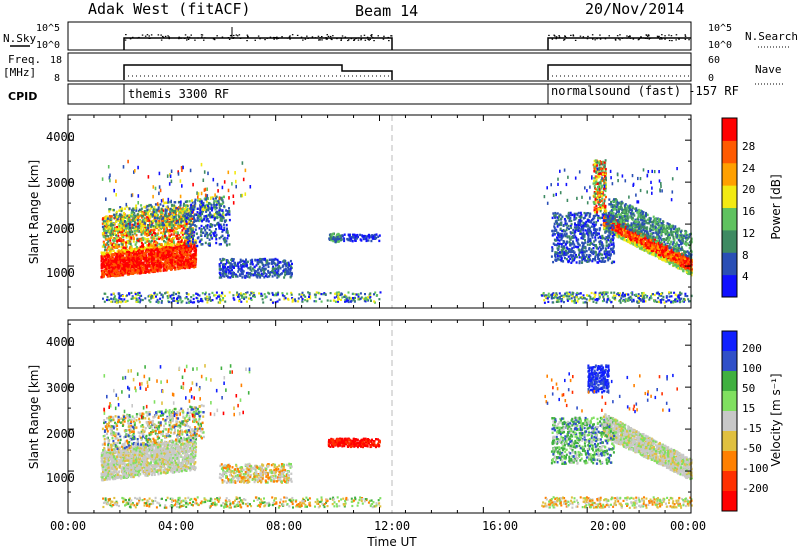  Describe the element at coordinates (24, 59) in the screenshot. I see `freq-label-1: Freq.` at that location.